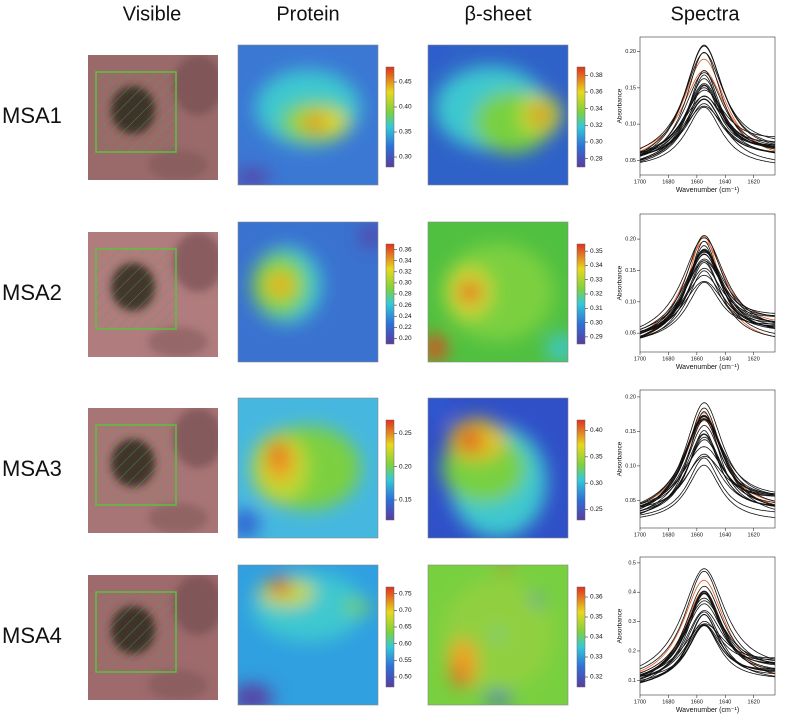 The image size is (785, 721). What do you see at coordinates (596, 657) in the screenshot?
I see `colorbar-tick-label: 0.33` at bounding box center [596, 657].